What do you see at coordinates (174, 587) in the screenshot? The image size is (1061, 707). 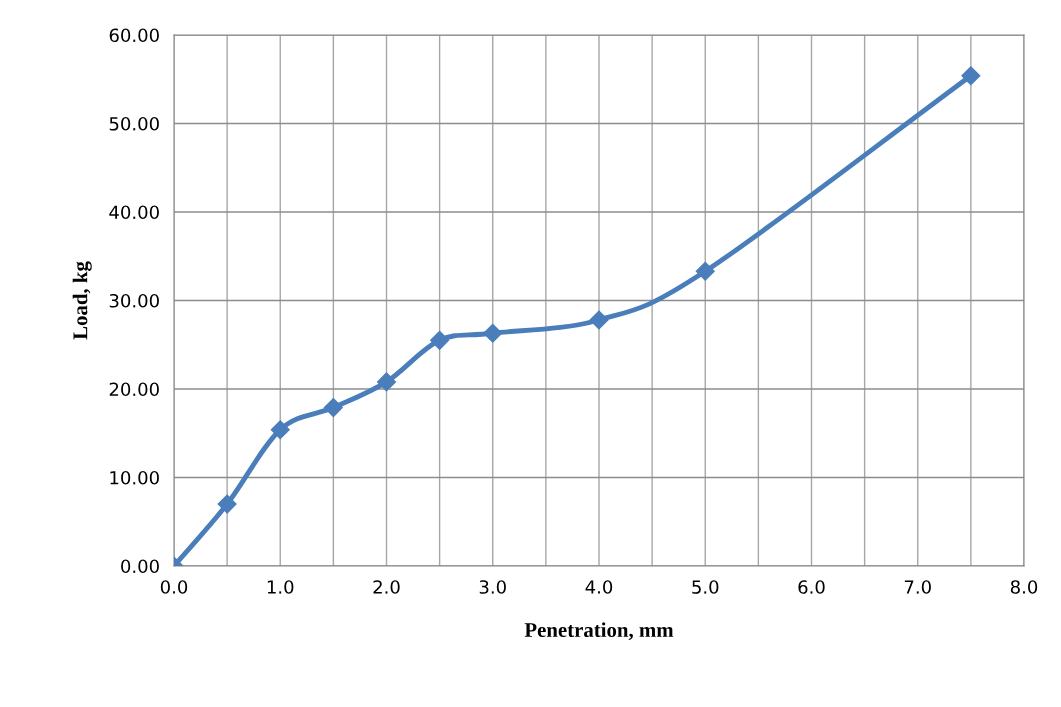 I see `x-tick-label: 0.0` at bounding box center [174, 587].